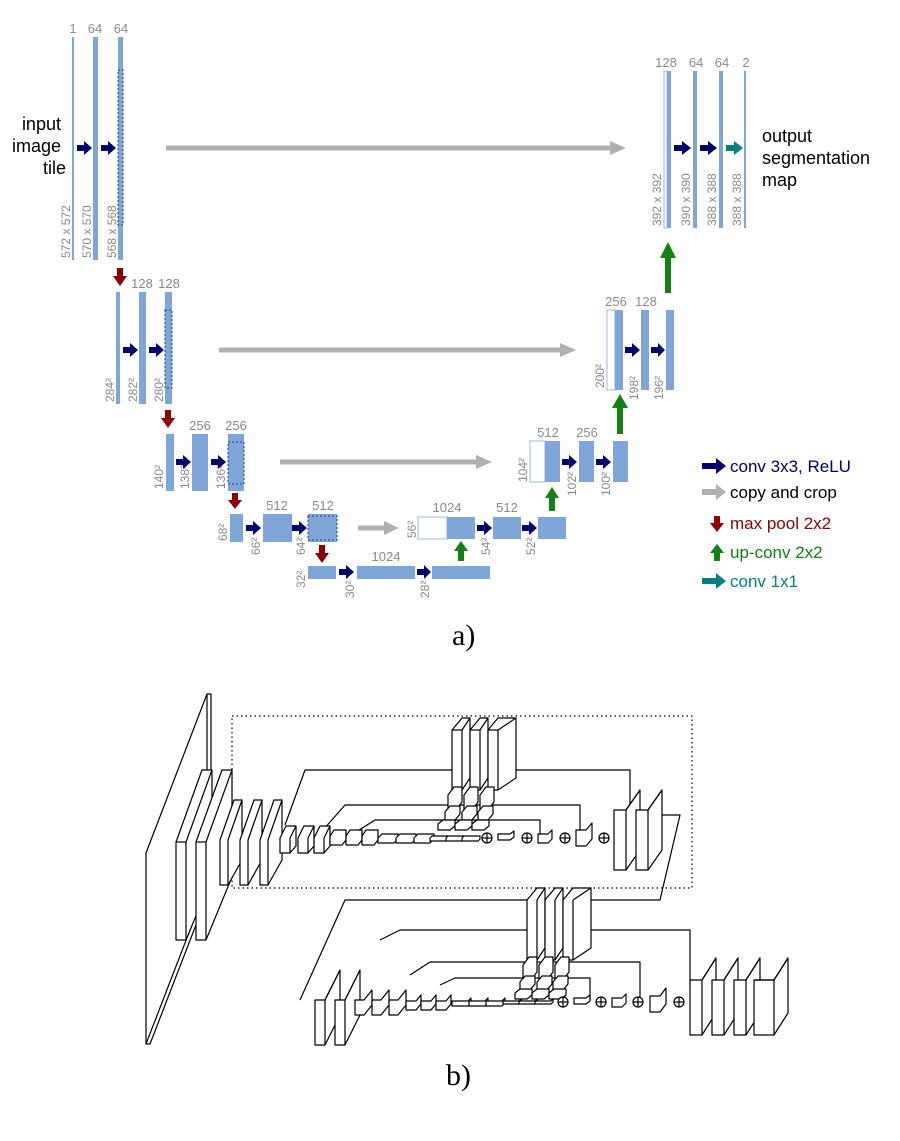 The image size is (900, 1141). What do you see at coordinates (565, 401) in the screenshot?
I see `up-conv-arrows` at bounding box center [565, 401].